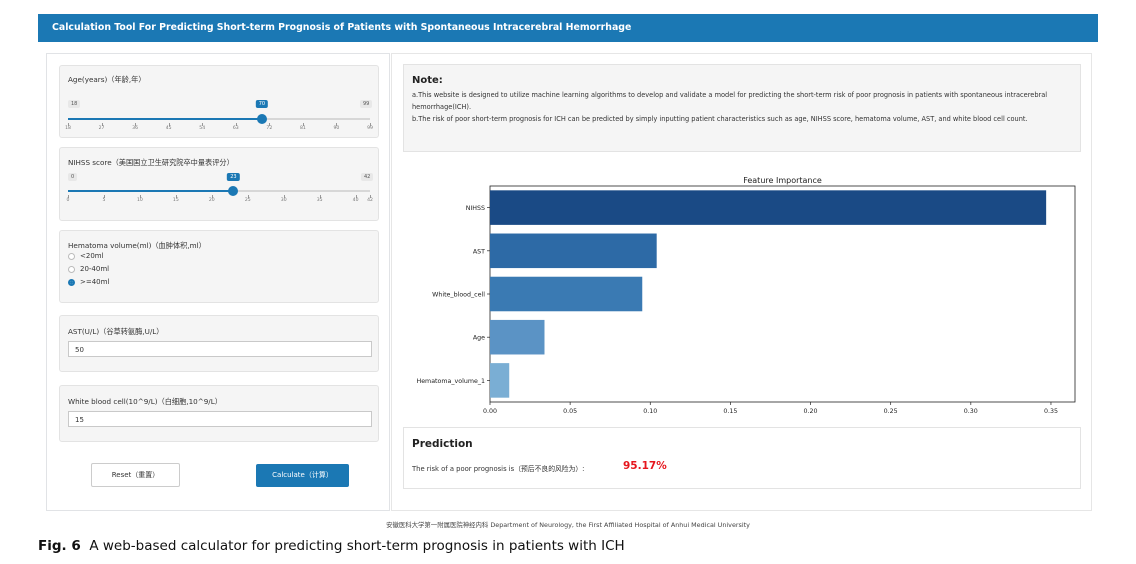 The height and width of the screenshot is (564, 1136). Describe the element at coordinates (479, 251) in the screenshot. I see `y-tick-label: AST` at that location.